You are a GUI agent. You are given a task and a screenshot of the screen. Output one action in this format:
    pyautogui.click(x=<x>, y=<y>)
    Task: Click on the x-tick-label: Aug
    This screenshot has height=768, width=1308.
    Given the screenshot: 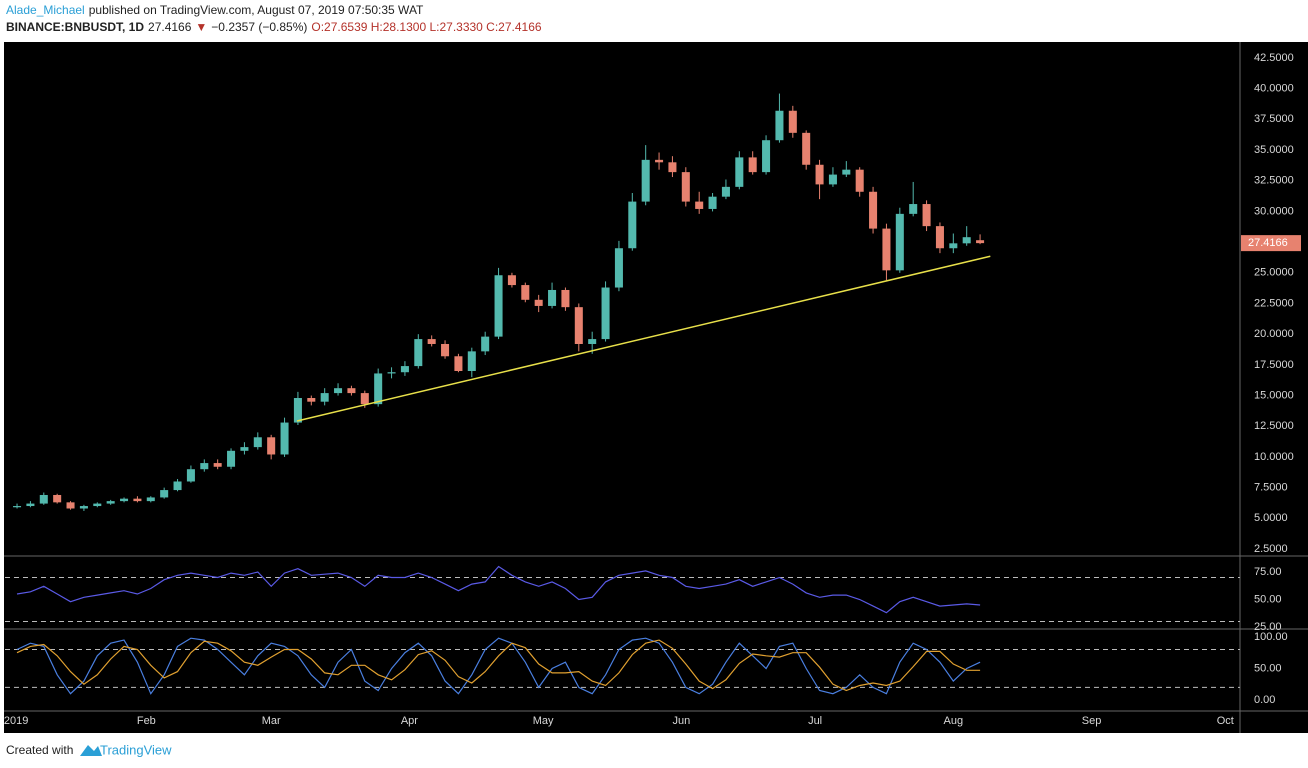 What is the action you would take?
    pyautogui.click(x=954, y=721)
    